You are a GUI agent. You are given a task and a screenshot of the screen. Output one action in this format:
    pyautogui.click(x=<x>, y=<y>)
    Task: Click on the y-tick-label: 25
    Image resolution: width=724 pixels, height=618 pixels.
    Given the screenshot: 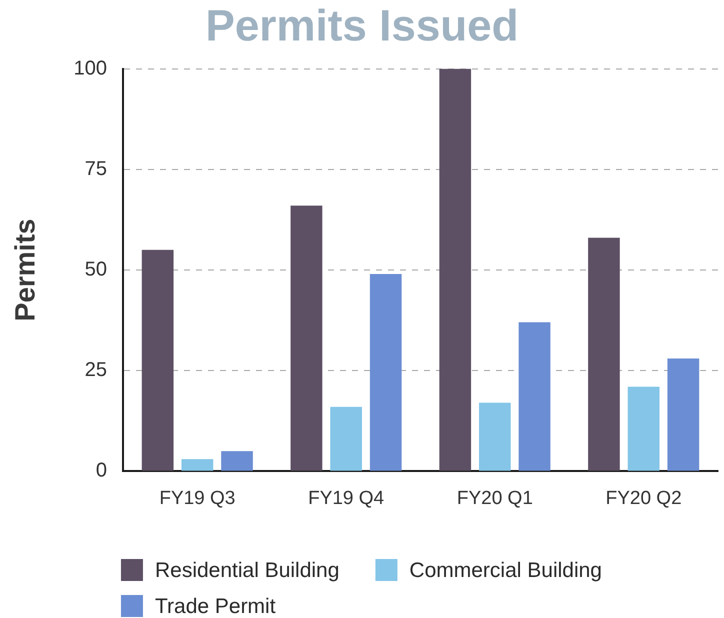 What is the action you would take?
    pyautogui.click(x=95, y=370)
    